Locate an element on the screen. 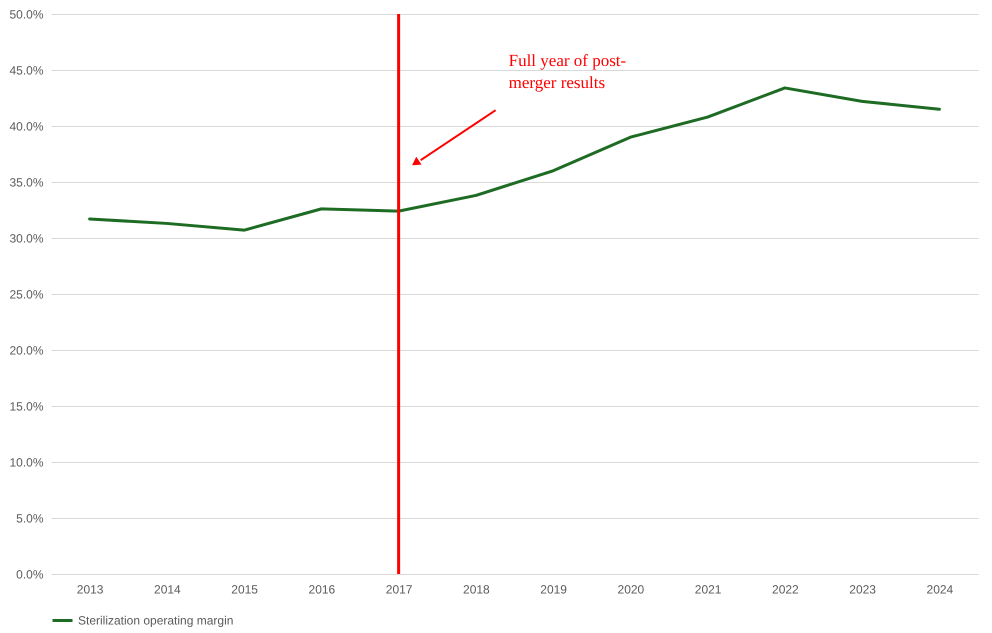 The height and width of the screenshot is (633, 992). x-tick-label: 2017 is located at coordinates (399, 589).